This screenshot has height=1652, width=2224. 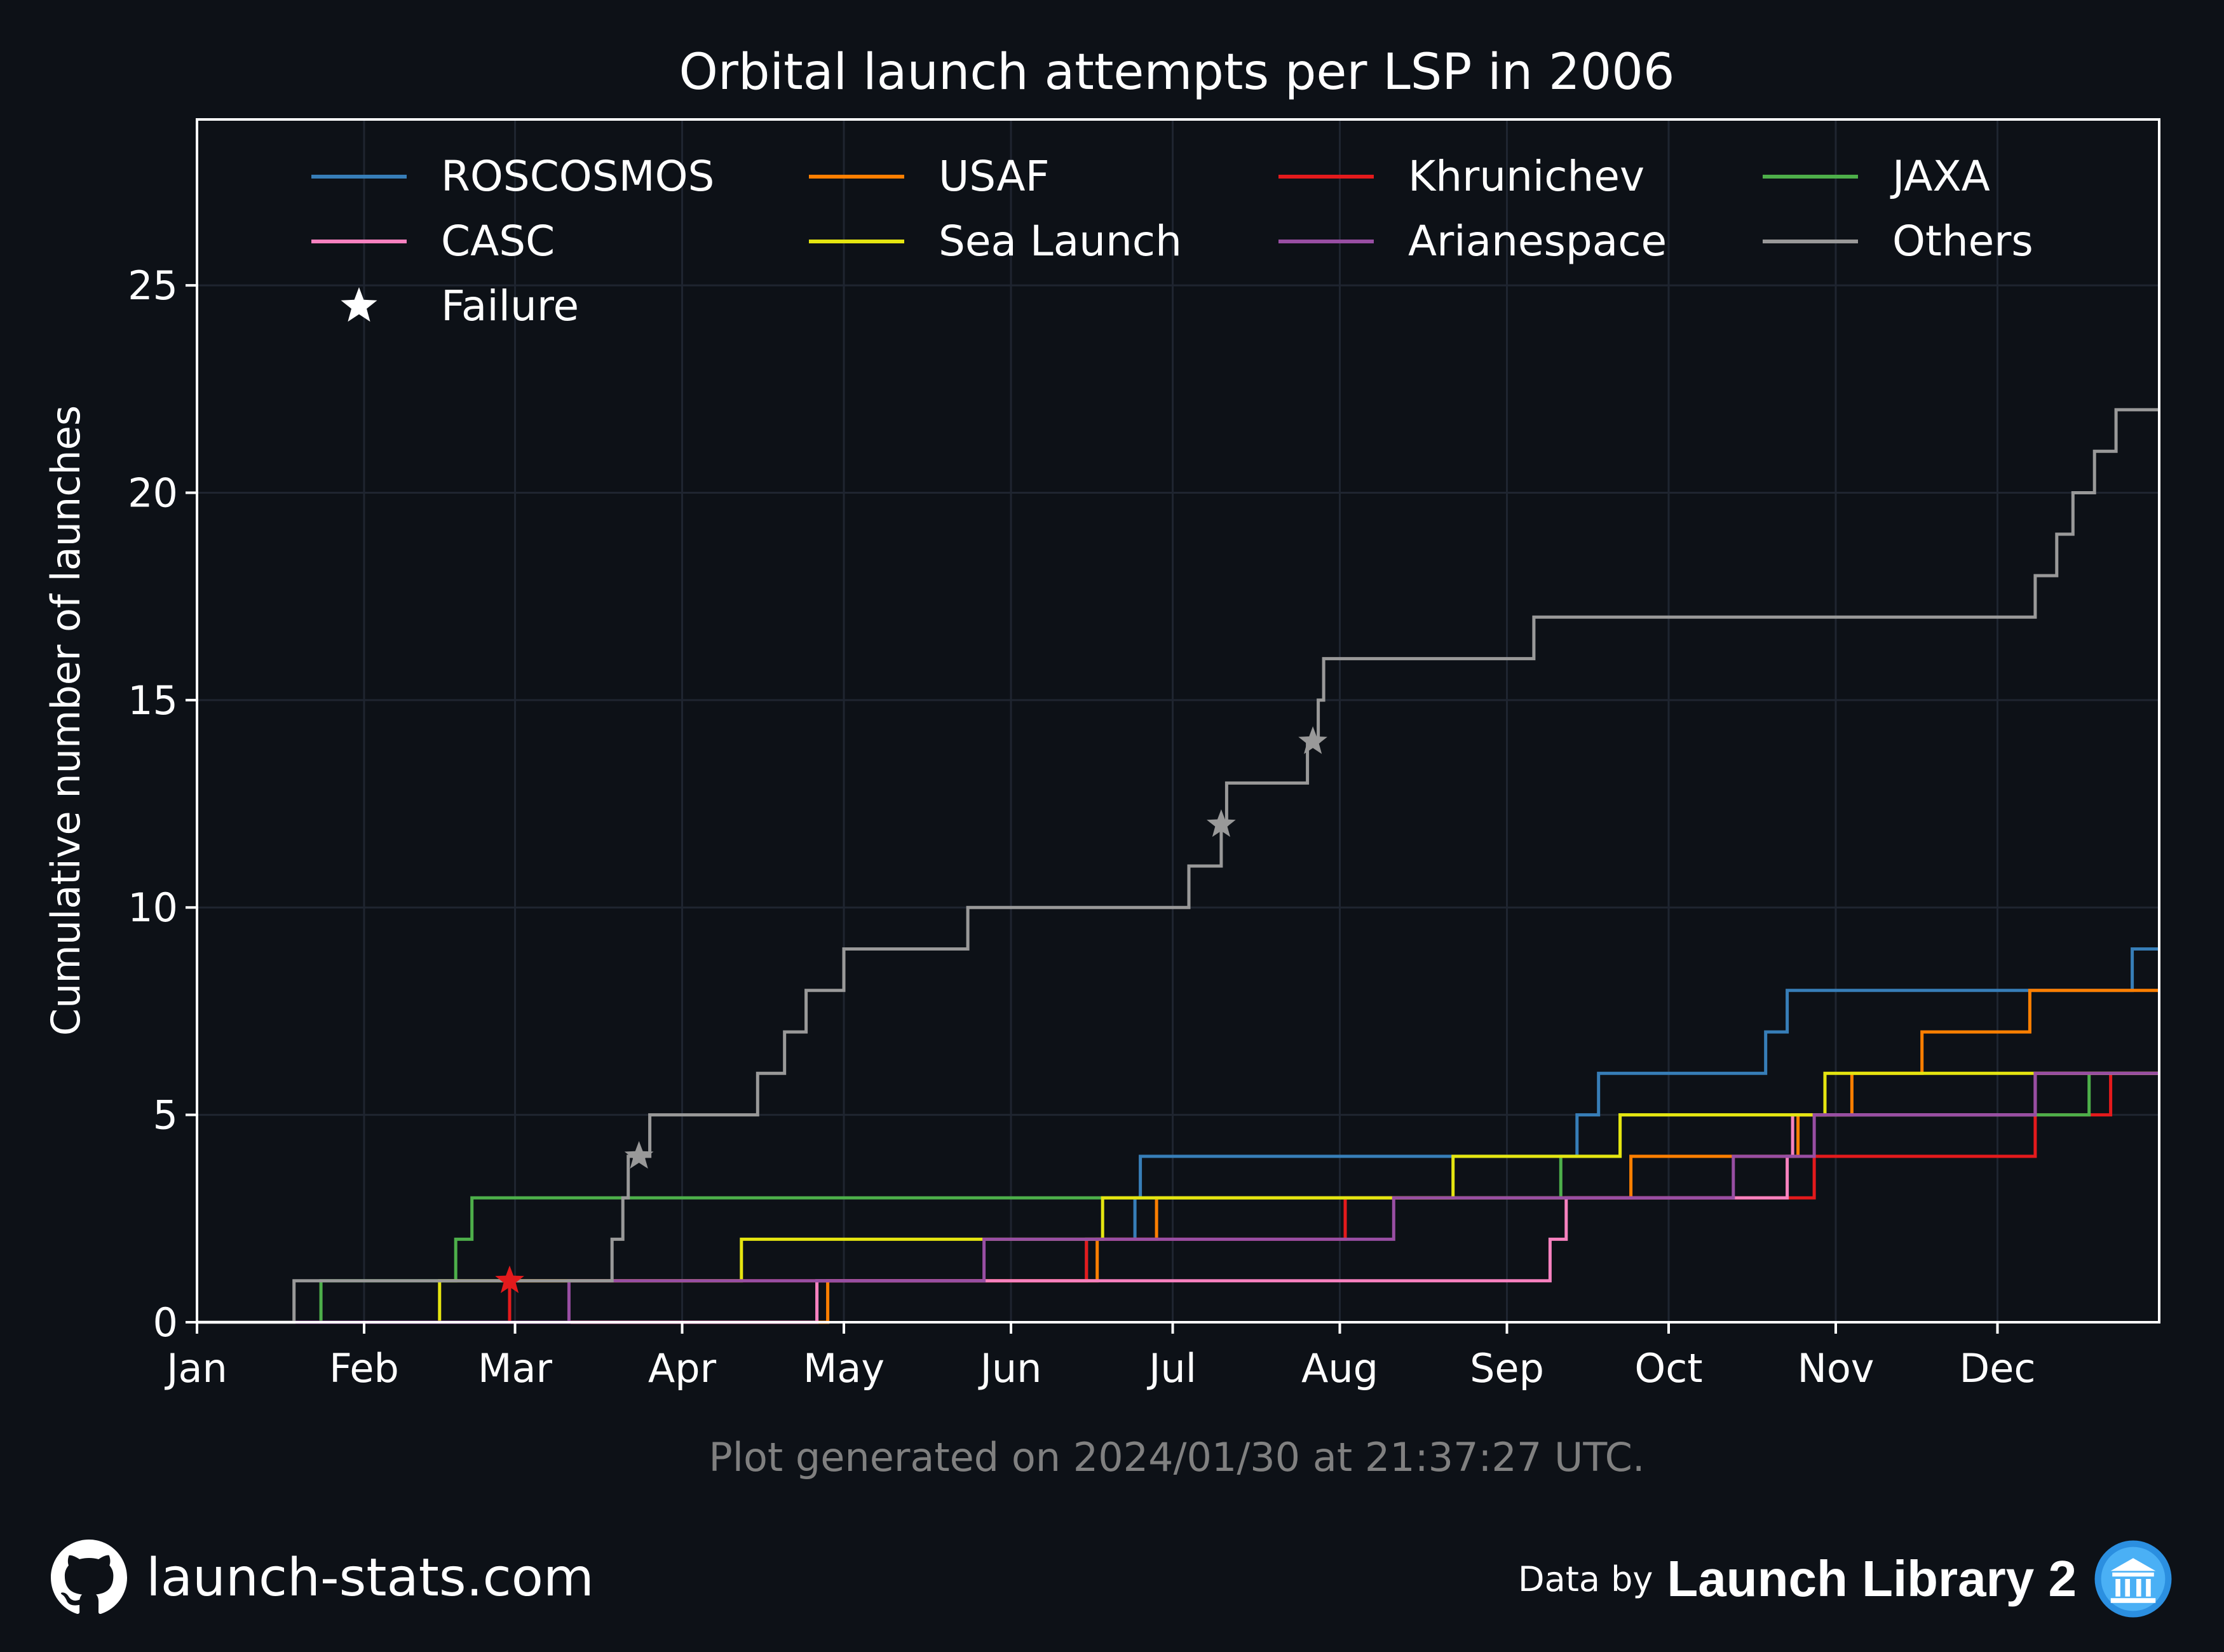 What do you see at coordinates (1171, 1368) in the screenshot?
I see `x-tick-label: Jul` at bounding box center [1171, 1368].